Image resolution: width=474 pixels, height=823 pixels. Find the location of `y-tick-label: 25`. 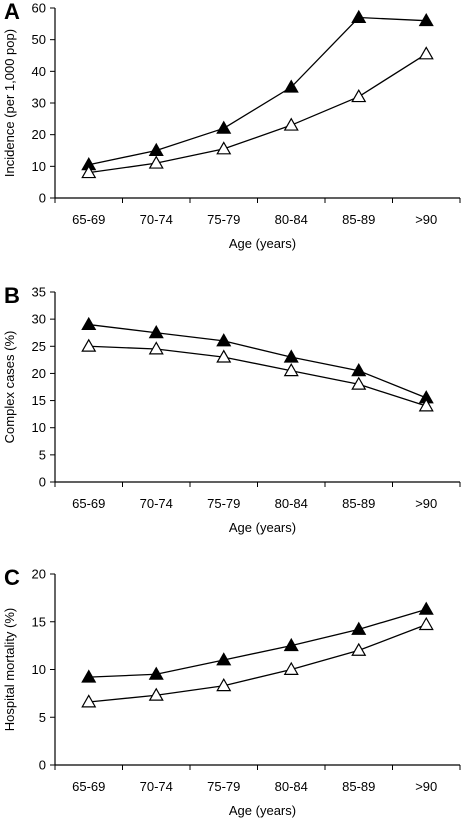

y-tick-label: 25 is located at coordinates (39, 346).